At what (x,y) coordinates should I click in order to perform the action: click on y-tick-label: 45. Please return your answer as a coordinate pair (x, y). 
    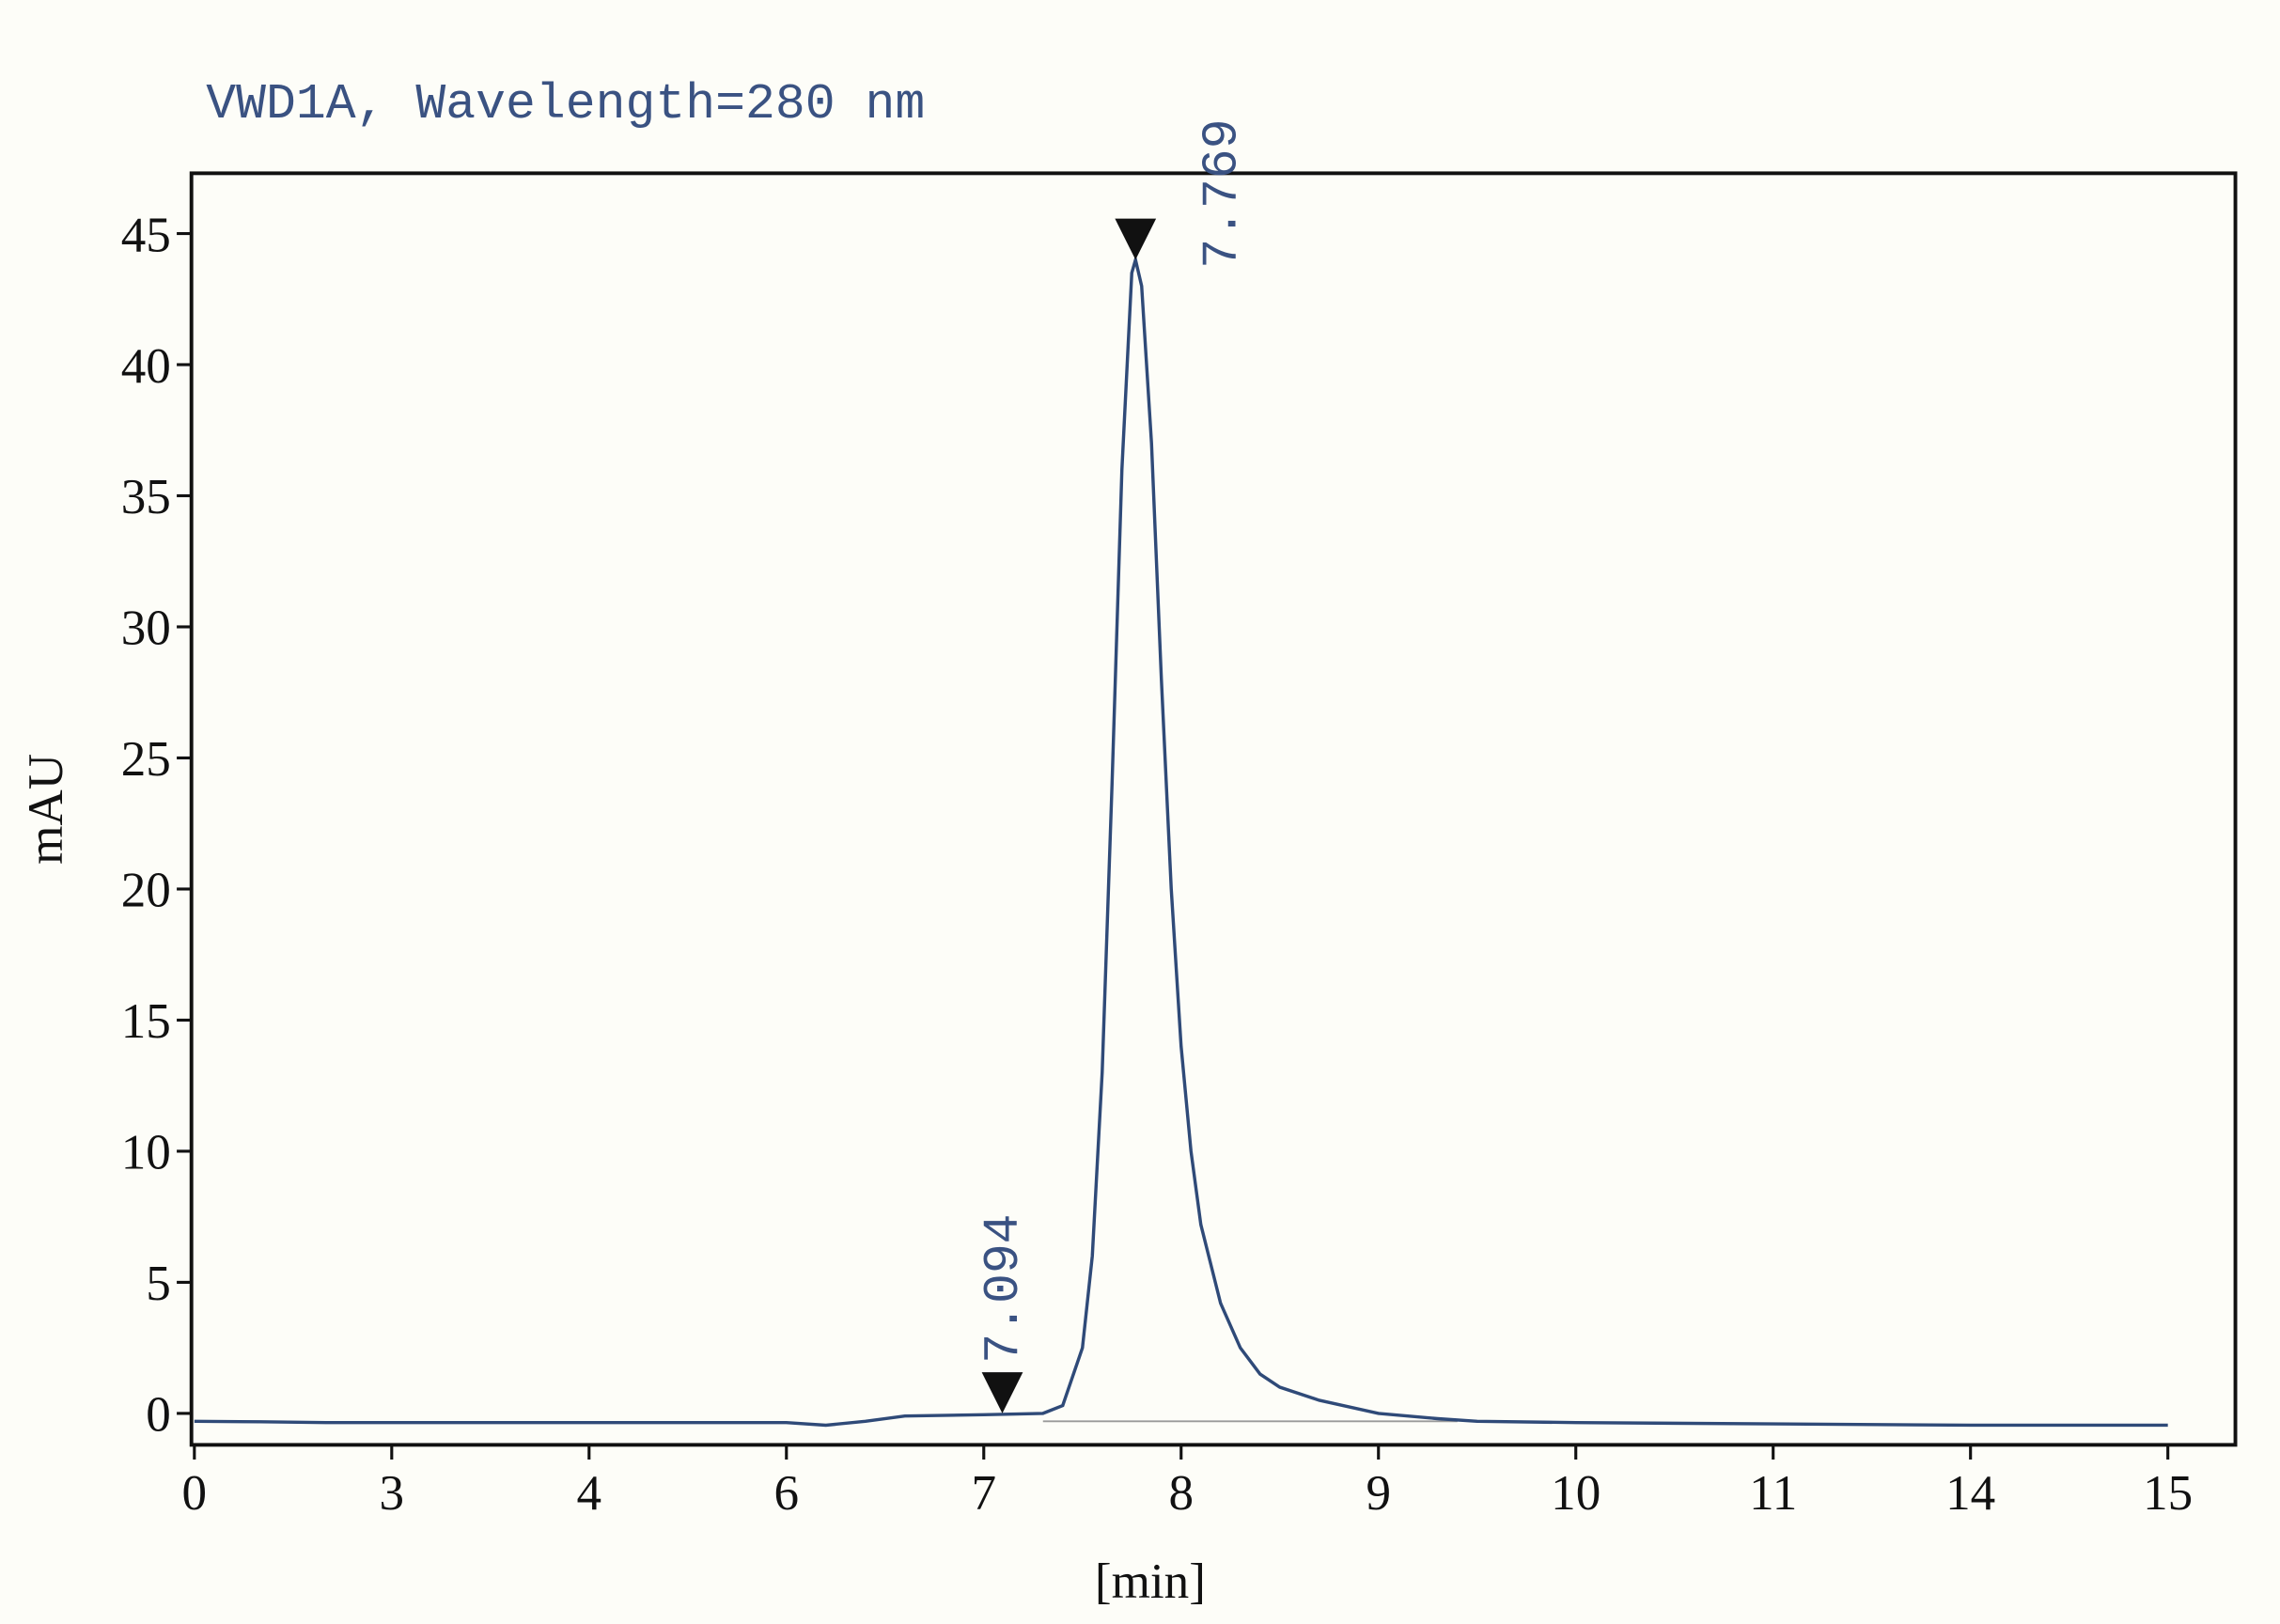
    Looking at the image, I should click on (146, 235).